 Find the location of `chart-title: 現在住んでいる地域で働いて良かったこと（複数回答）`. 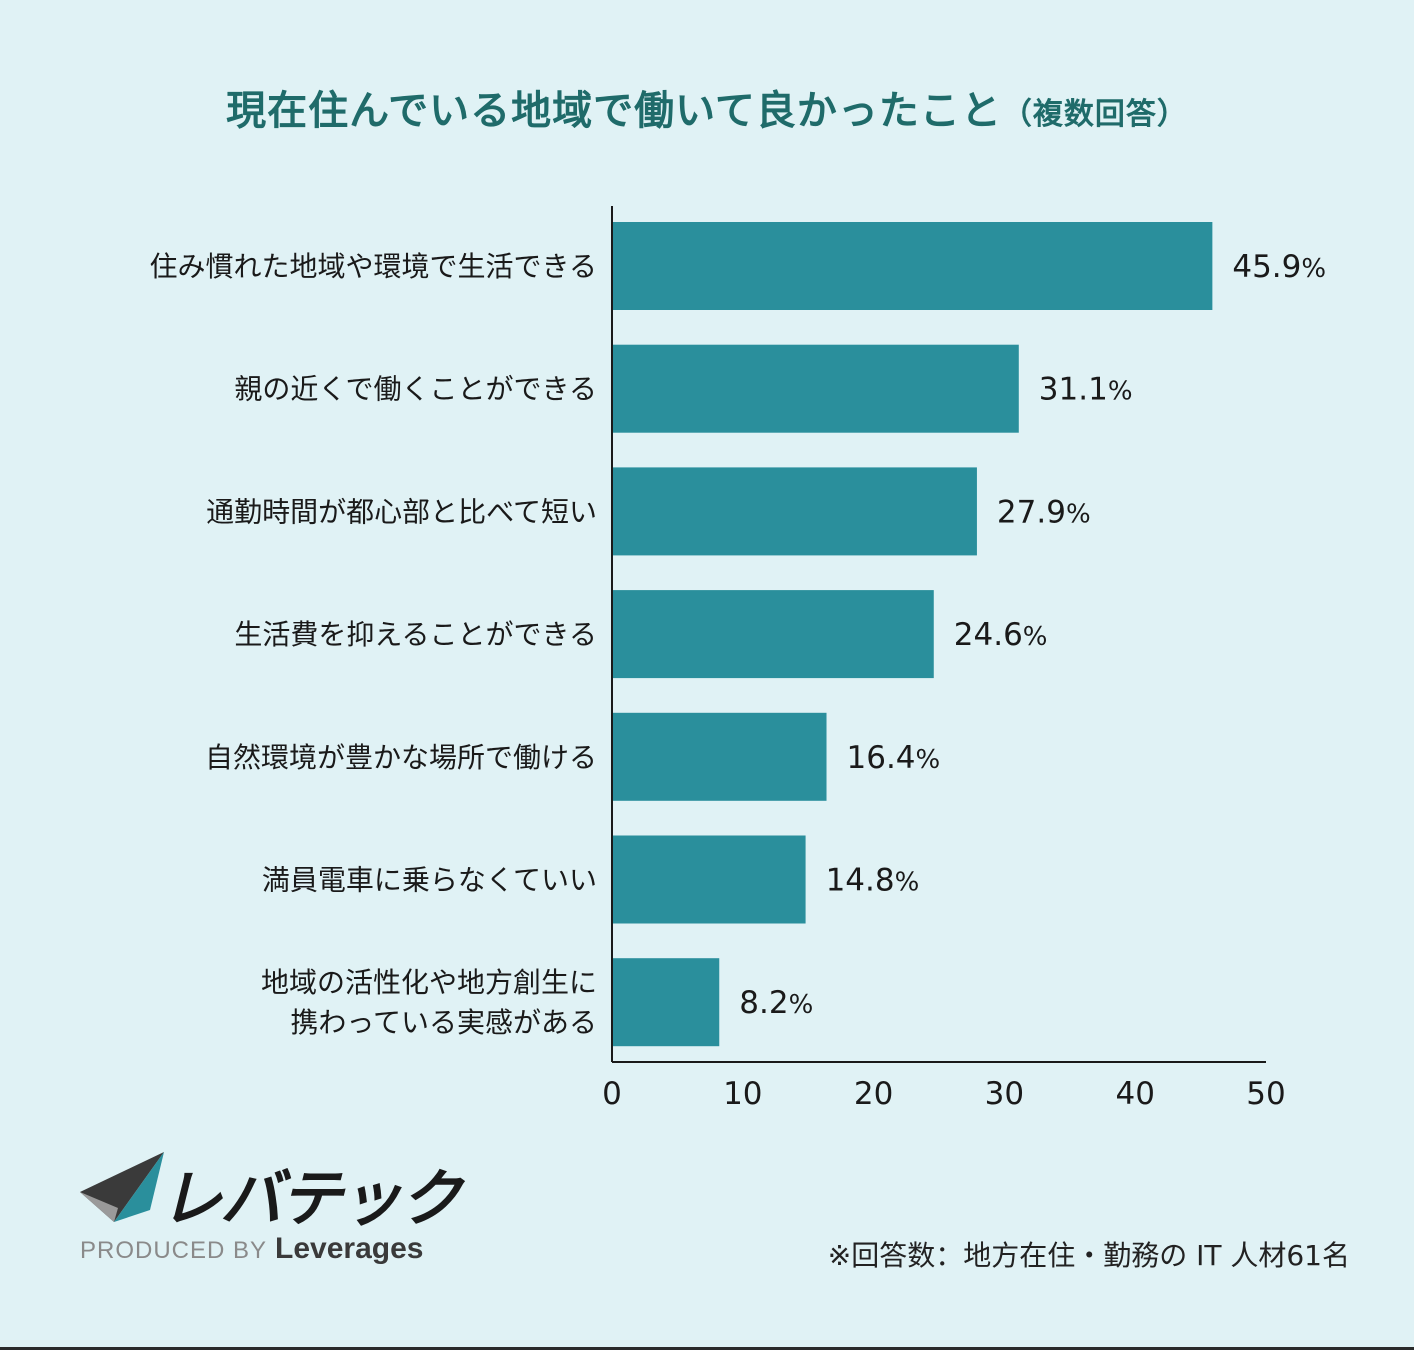

chart-title: 現在住んでいる地域で働いて良かったこと（複数回答） is located at coordinates (707, 107).